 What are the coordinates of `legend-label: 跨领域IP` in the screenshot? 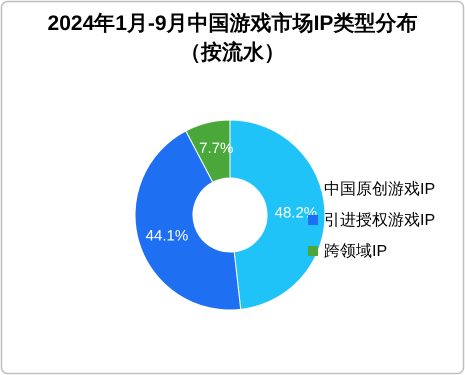 It's located at (356, 251).